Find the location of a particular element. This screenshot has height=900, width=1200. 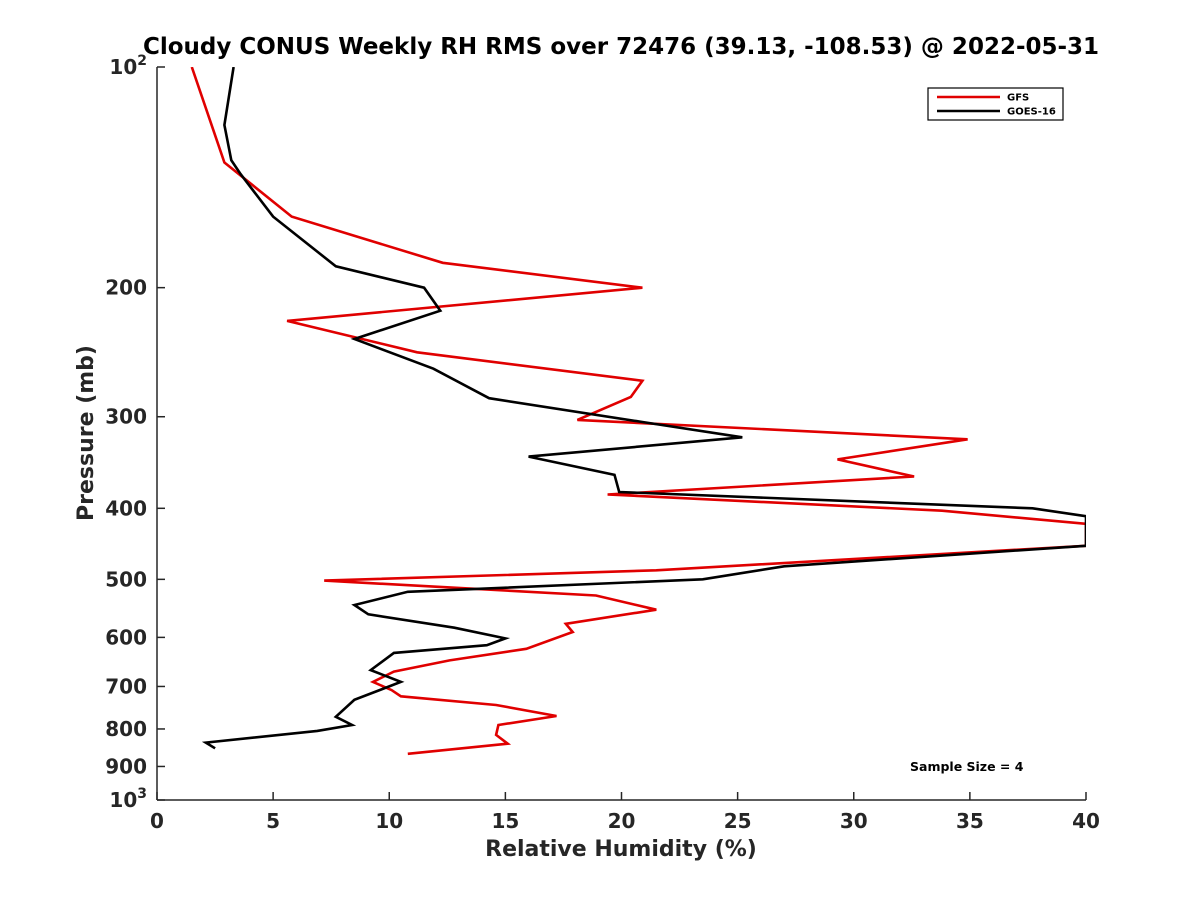

y-tick-label: 800 is located at coordinates (126, 729).